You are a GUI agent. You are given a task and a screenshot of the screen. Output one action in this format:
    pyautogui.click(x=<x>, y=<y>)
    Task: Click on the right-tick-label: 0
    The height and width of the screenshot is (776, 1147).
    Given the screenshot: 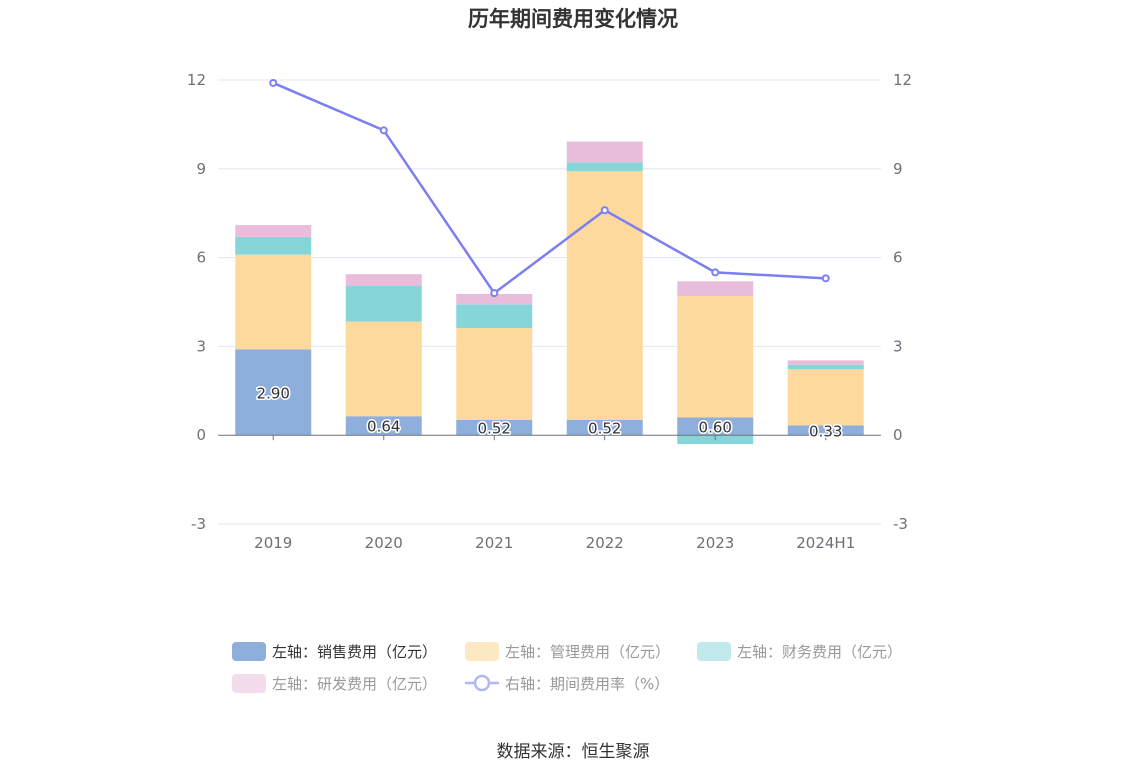 What is the action you would take?
    pyautogui.click(x=898, y=435)
    